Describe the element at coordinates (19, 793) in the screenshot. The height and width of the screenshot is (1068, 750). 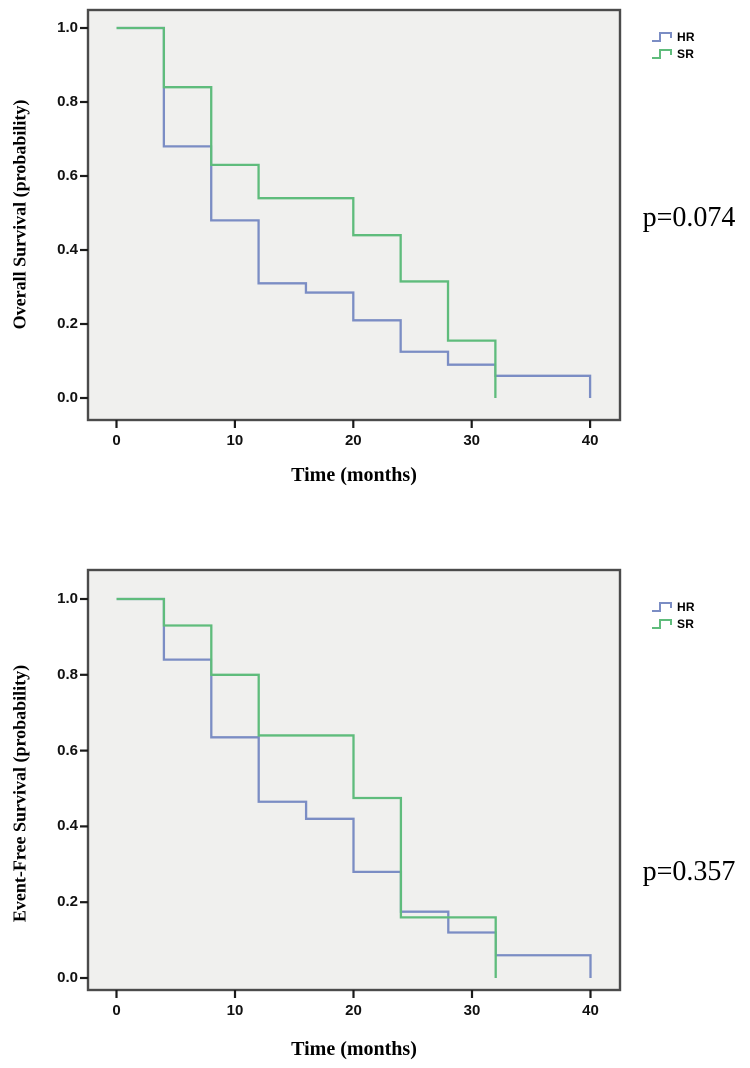
I see `y-axis-title: Event-Free Survival (probability)` at that location.